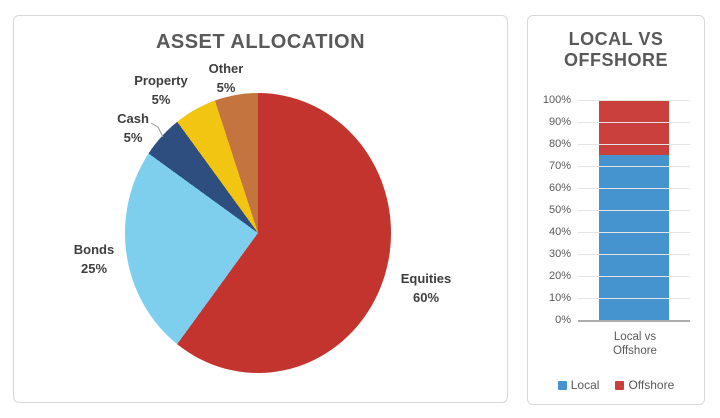  Describe the element at coordinates (634, 321) in the screenshot. I see `x-axis-line` at that location.